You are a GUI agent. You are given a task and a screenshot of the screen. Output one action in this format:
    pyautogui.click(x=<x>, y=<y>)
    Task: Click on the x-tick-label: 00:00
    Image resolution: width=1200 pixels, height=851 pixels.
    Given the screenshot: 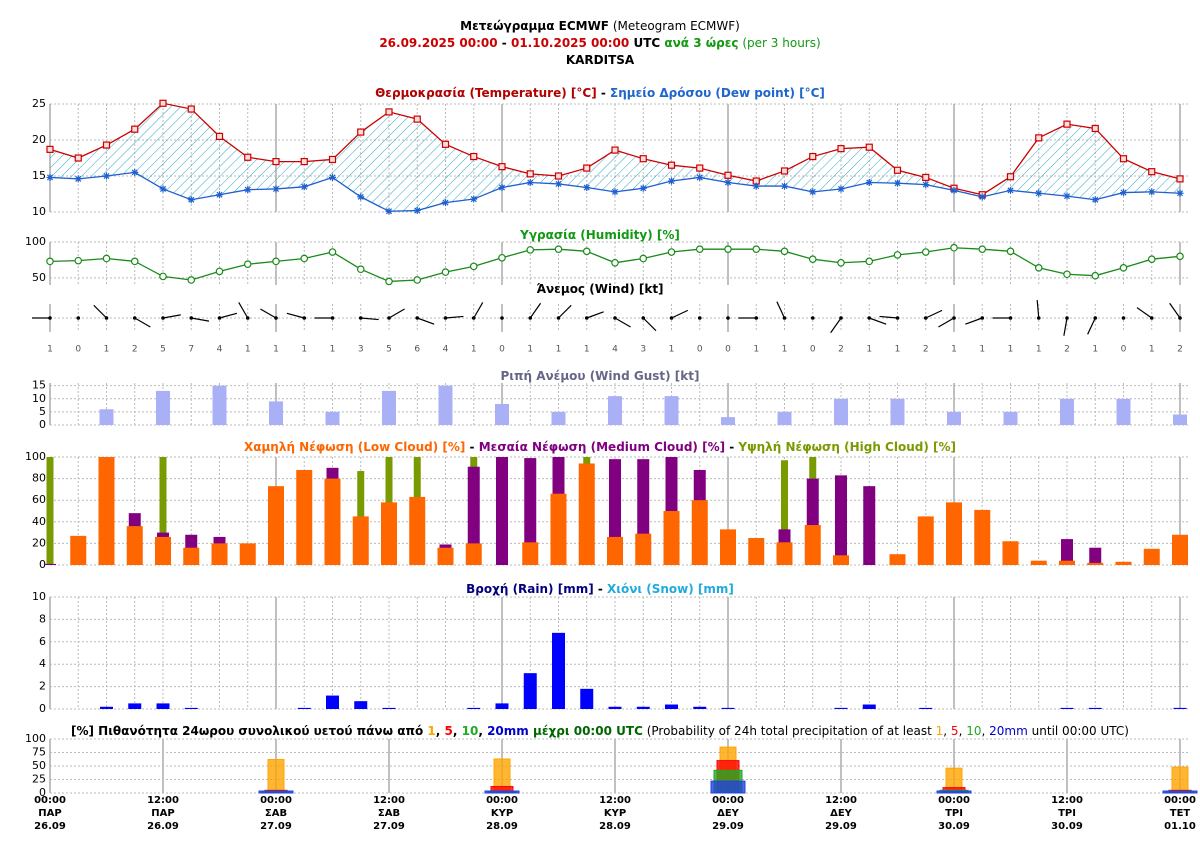 What is the action you would take?
    pyautogui.click(x=1180, y=800)
    